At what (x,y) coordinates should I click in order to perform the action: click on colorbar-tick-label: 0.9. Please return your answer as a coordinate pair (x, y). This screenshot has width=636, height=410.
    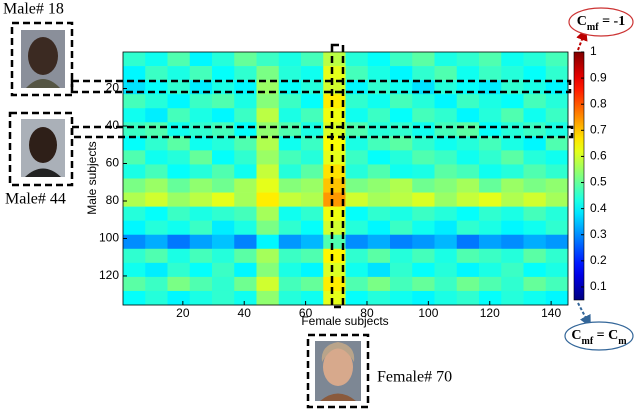
    Looking at the image, I should click on (598, 77).